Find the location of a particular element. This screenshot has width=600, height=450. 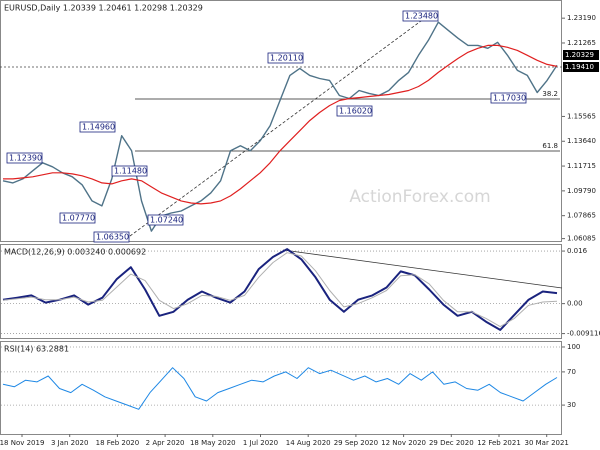

y-tick-label: 0.00 is located at coordinates (575, 304).